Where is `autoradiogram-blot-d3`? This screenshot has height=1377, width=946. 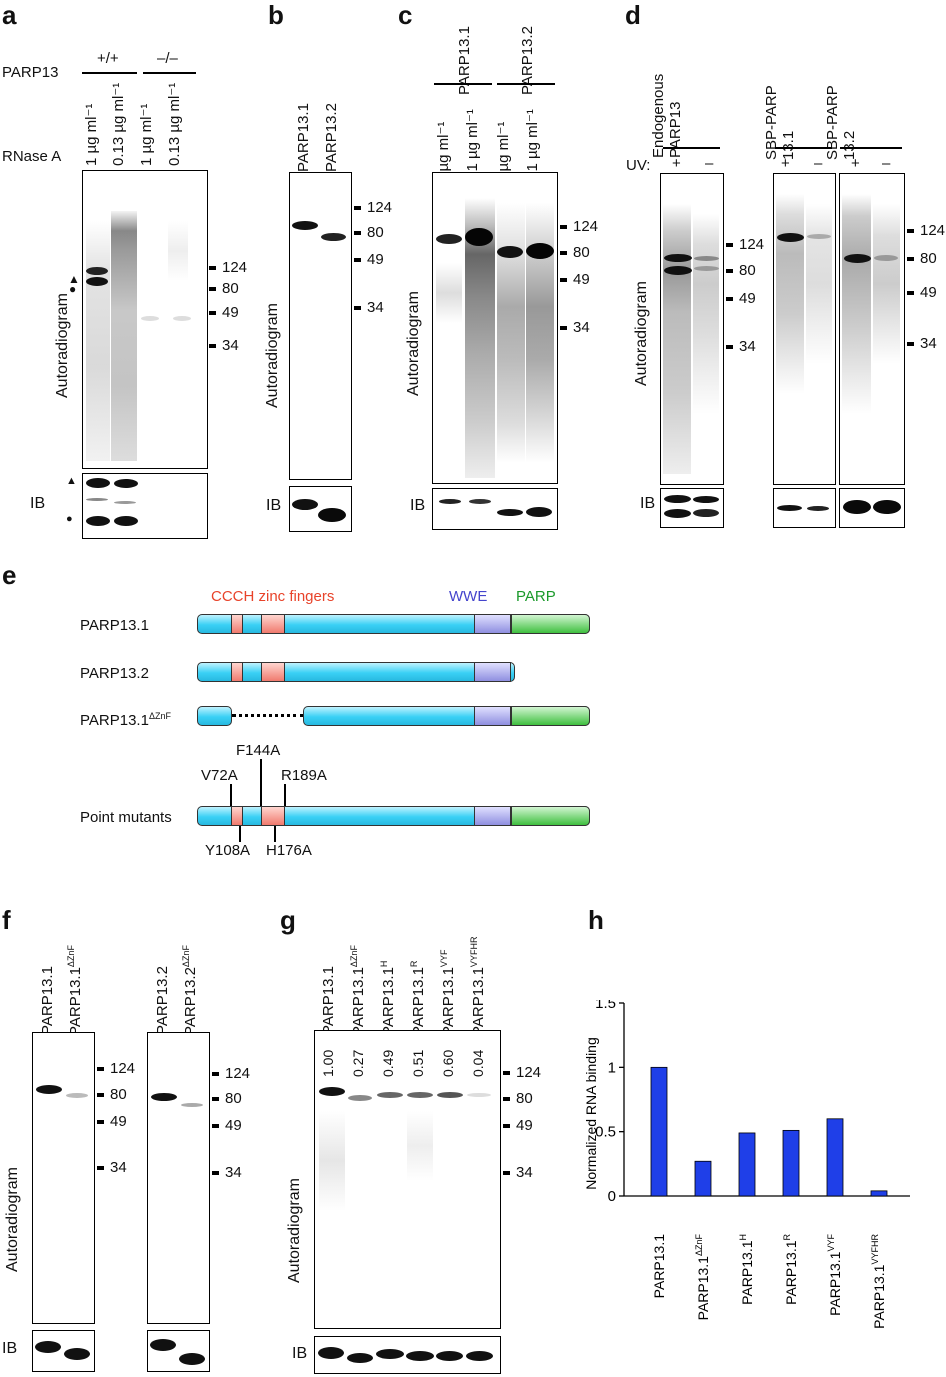
autoradiogram-blot-d3 is located at coordinates (872, 329).